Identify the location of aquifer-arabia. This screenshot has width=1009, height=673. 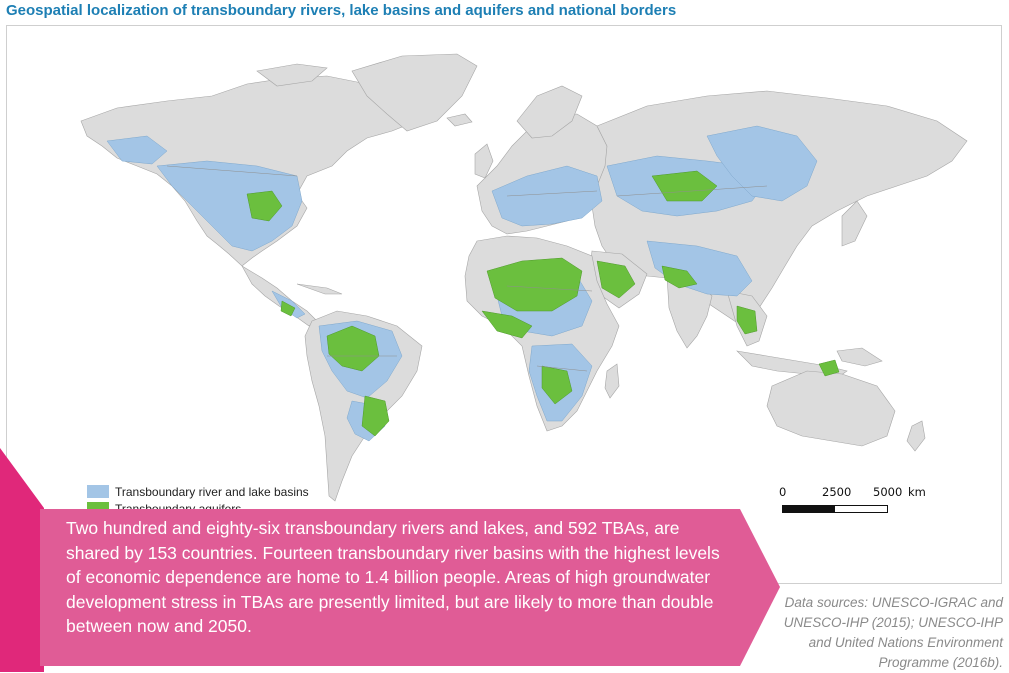
(616, 279).